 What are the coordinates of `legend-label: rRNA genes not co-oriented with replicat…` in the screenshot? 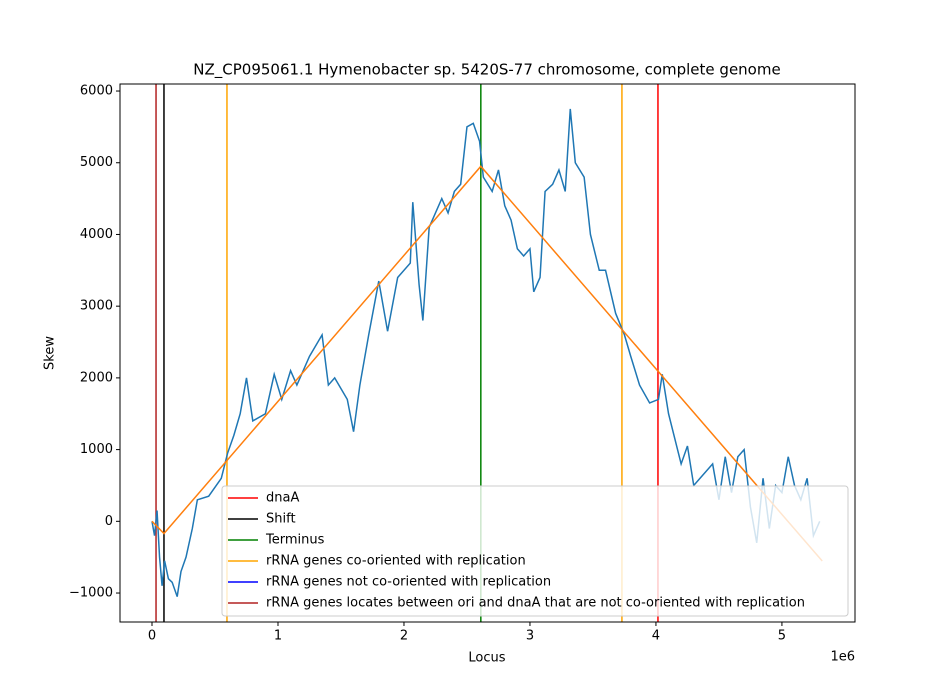 It's located at (408, 582).